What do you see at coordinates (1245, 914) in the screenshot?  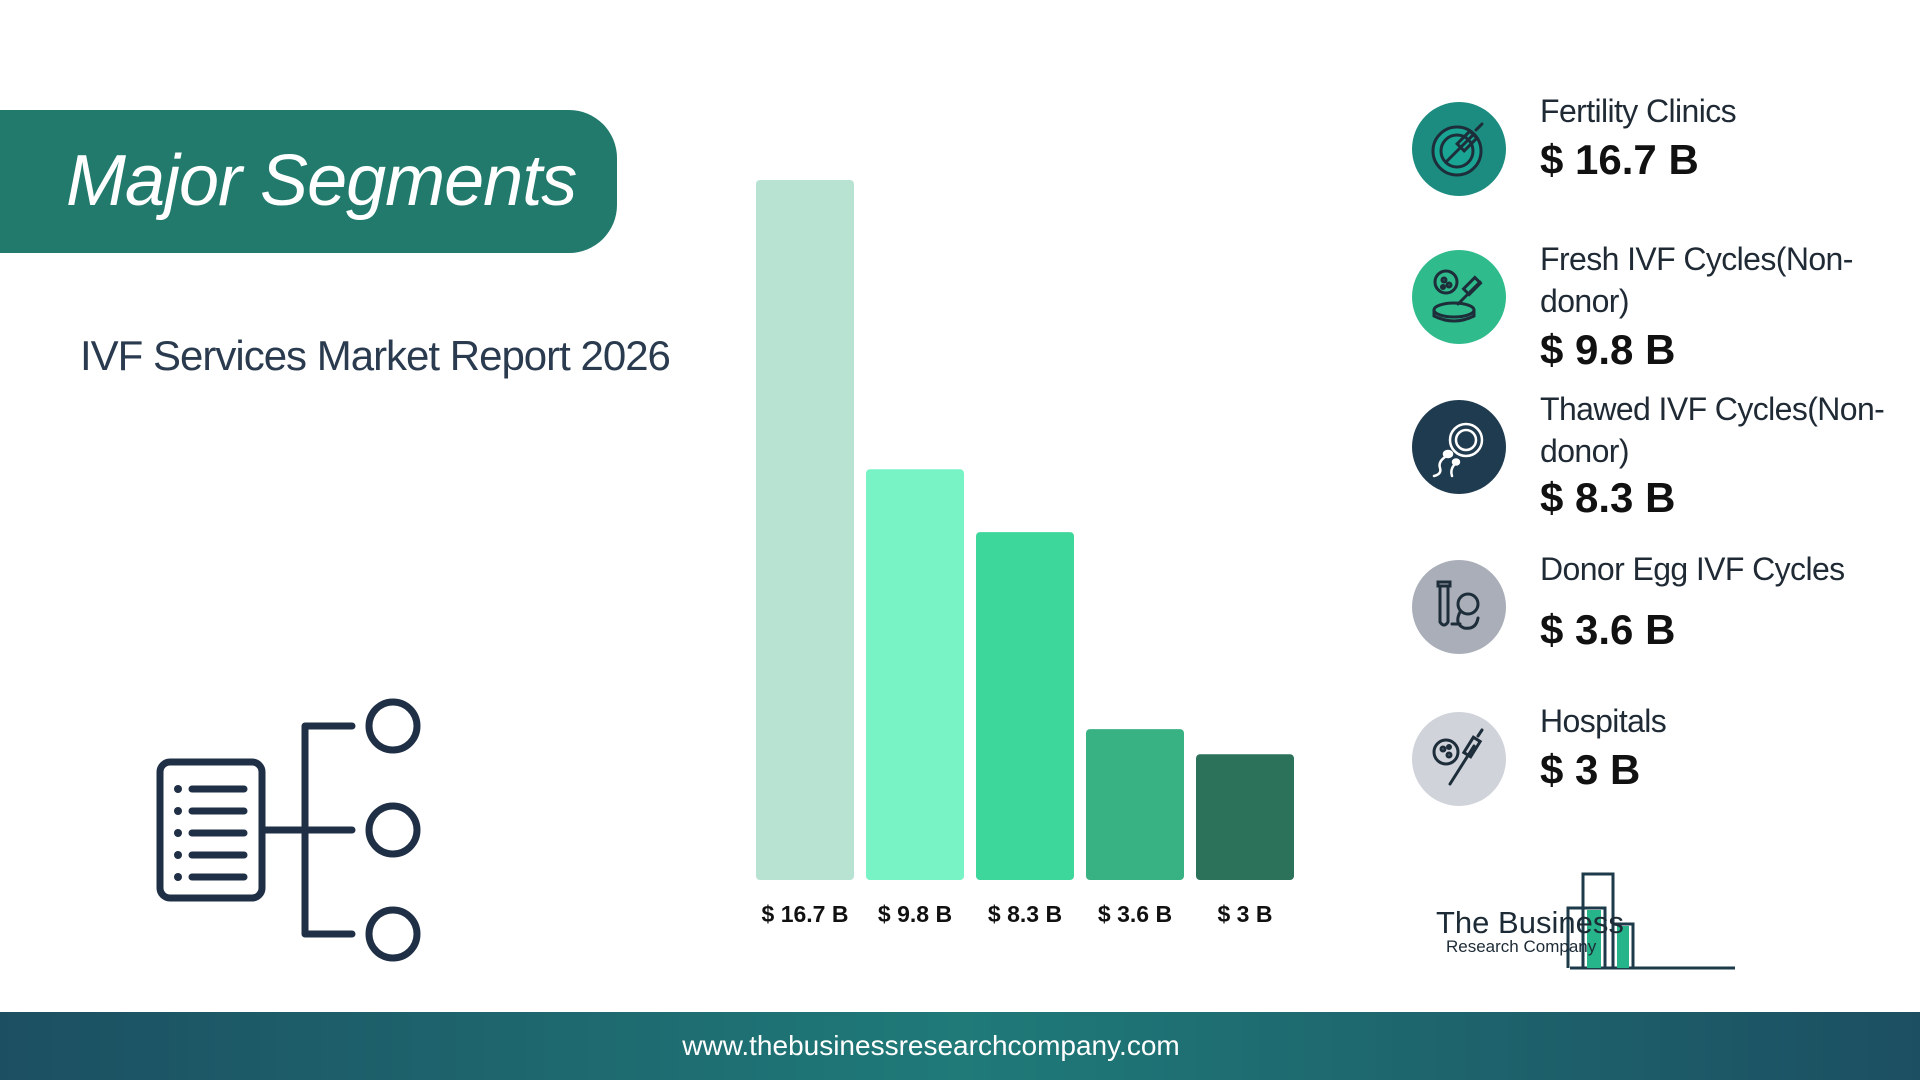 I see `bar-value-label: $ 3 B` at bounding box center [1245, 914].